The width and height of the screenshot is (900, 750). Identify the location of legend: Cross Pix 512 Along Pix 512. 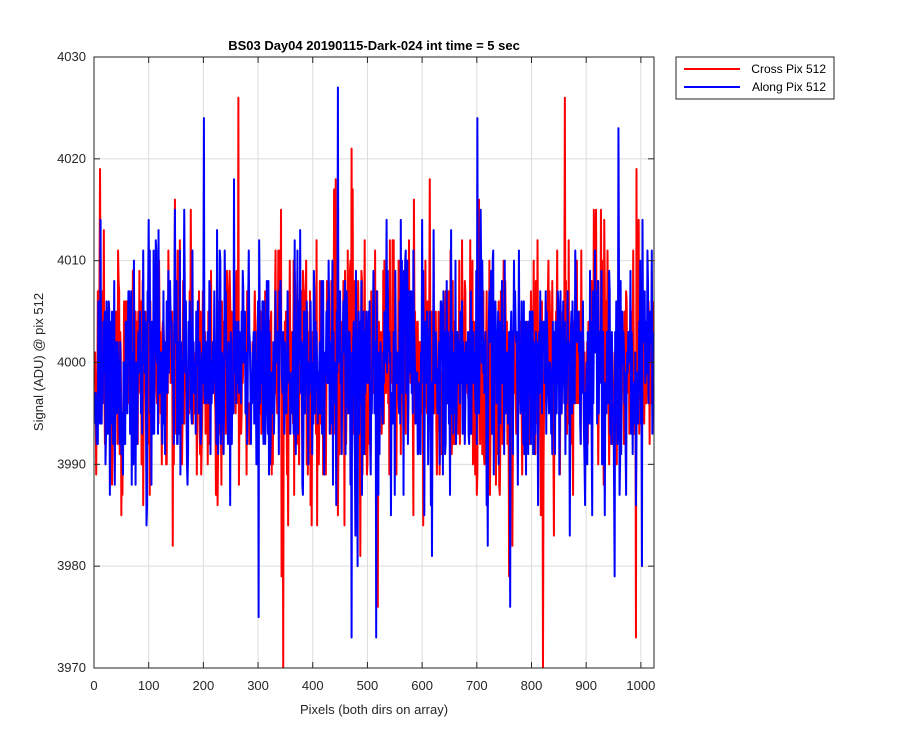
(755, 78).